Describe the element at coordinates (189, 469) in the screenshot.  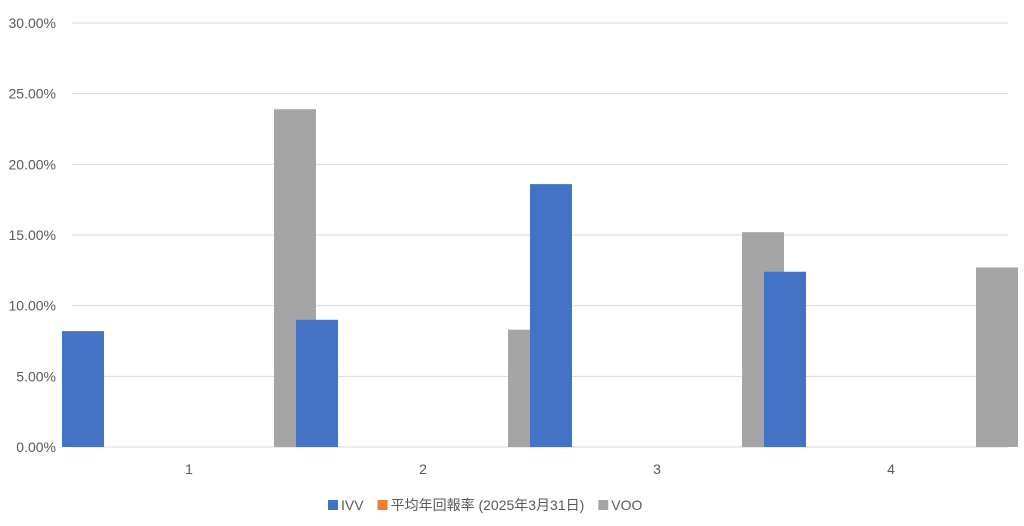
I see `x-tick-label: 1` at that location.